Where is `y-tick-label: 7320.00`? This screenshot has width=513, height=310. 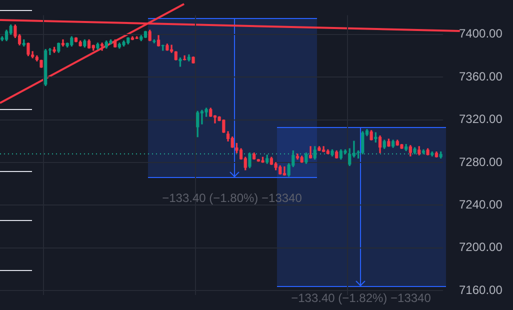
y-tick-label: 7320.00 is located at coordinates (481, 119).